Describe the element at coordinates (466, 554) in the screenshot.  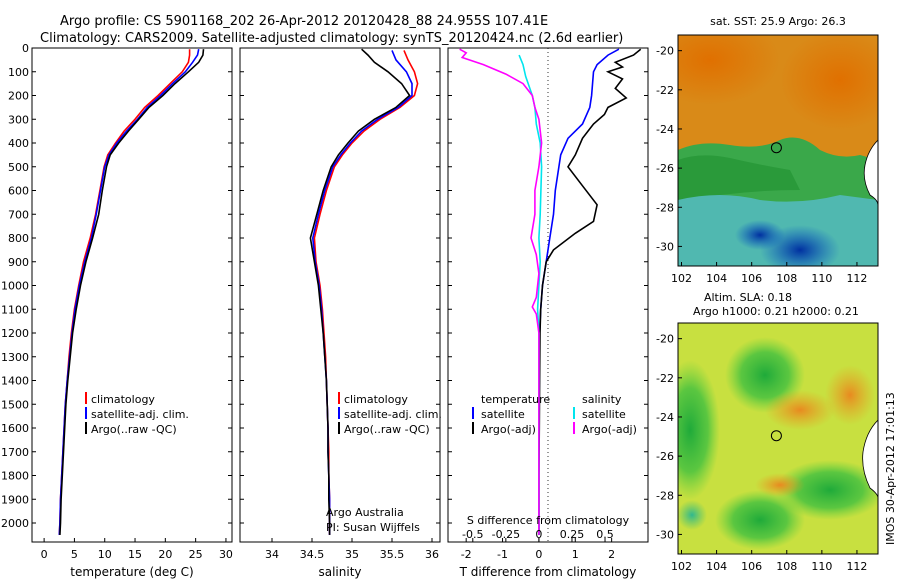
I see `x-tick-label: -2` at that location.